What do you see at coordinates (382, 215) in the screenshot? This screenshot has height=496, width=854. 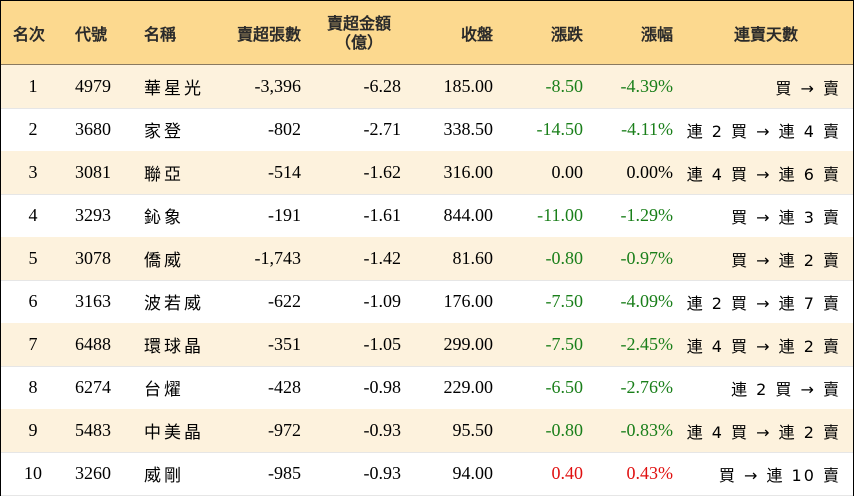 I see `amount-cell: -1.61` at bounding box center [382, 215].